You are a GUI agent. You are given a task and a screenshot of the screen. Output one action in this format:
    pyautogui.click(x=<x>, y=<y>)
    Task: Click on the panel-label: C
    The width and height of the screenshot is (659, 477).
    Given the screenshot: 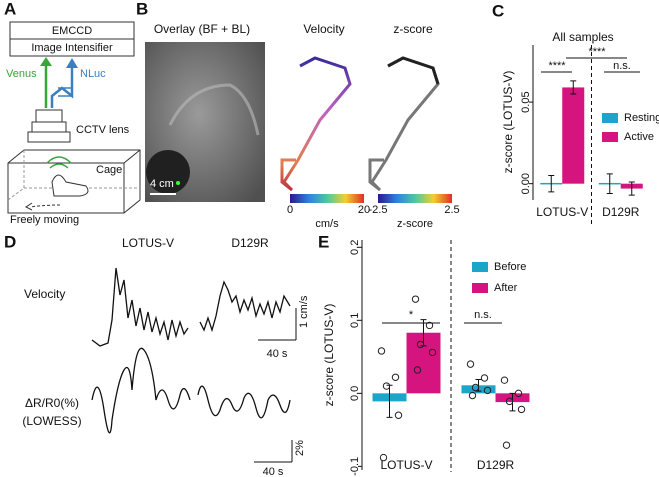 What is the action you would take?
    pyautogui.click(x=498, y=10)
    